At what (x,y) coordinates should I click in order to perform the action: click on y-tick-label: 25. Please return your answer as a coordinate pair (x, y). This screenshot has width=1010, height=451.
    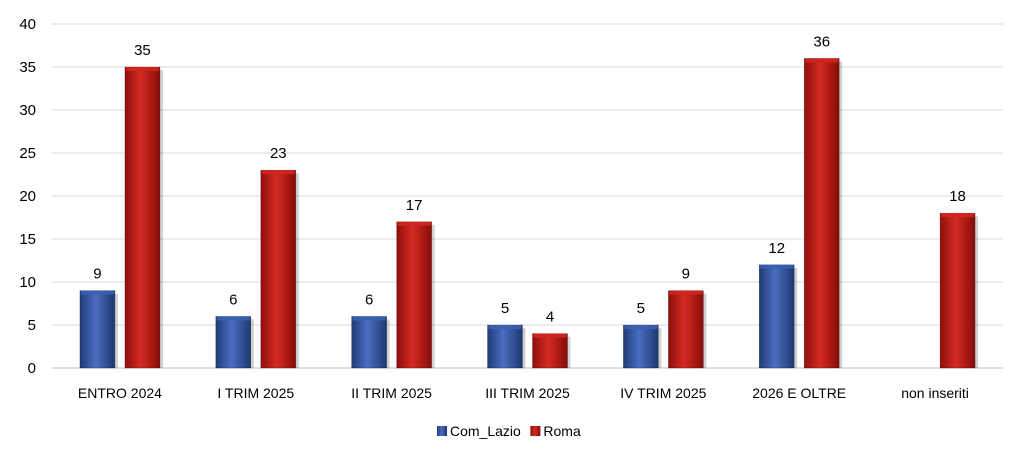
    Looking at the image, I should click on (27, 153).